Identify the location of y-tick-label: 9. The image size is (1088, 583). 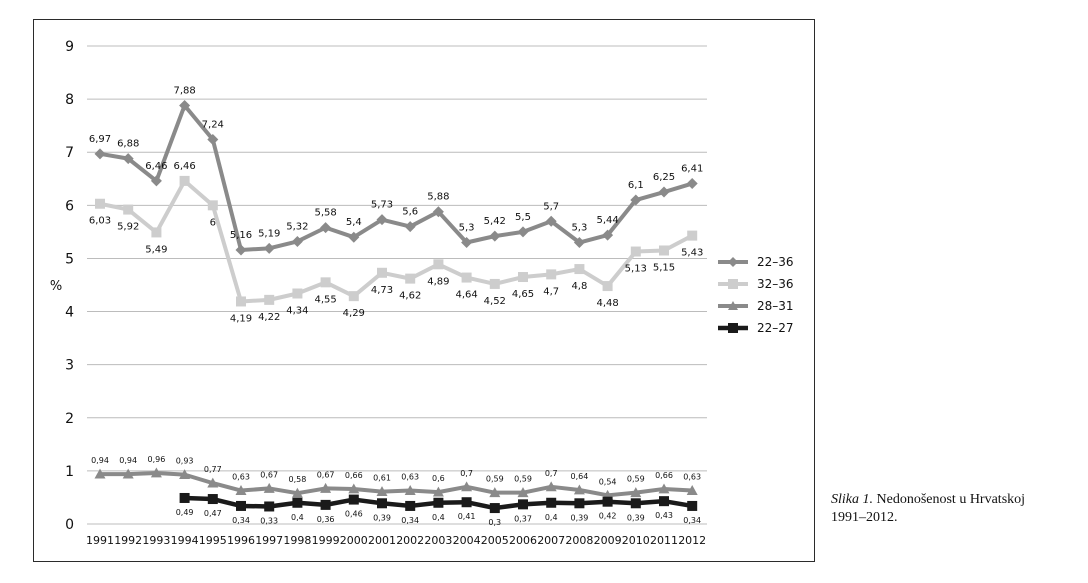
(69, 47).